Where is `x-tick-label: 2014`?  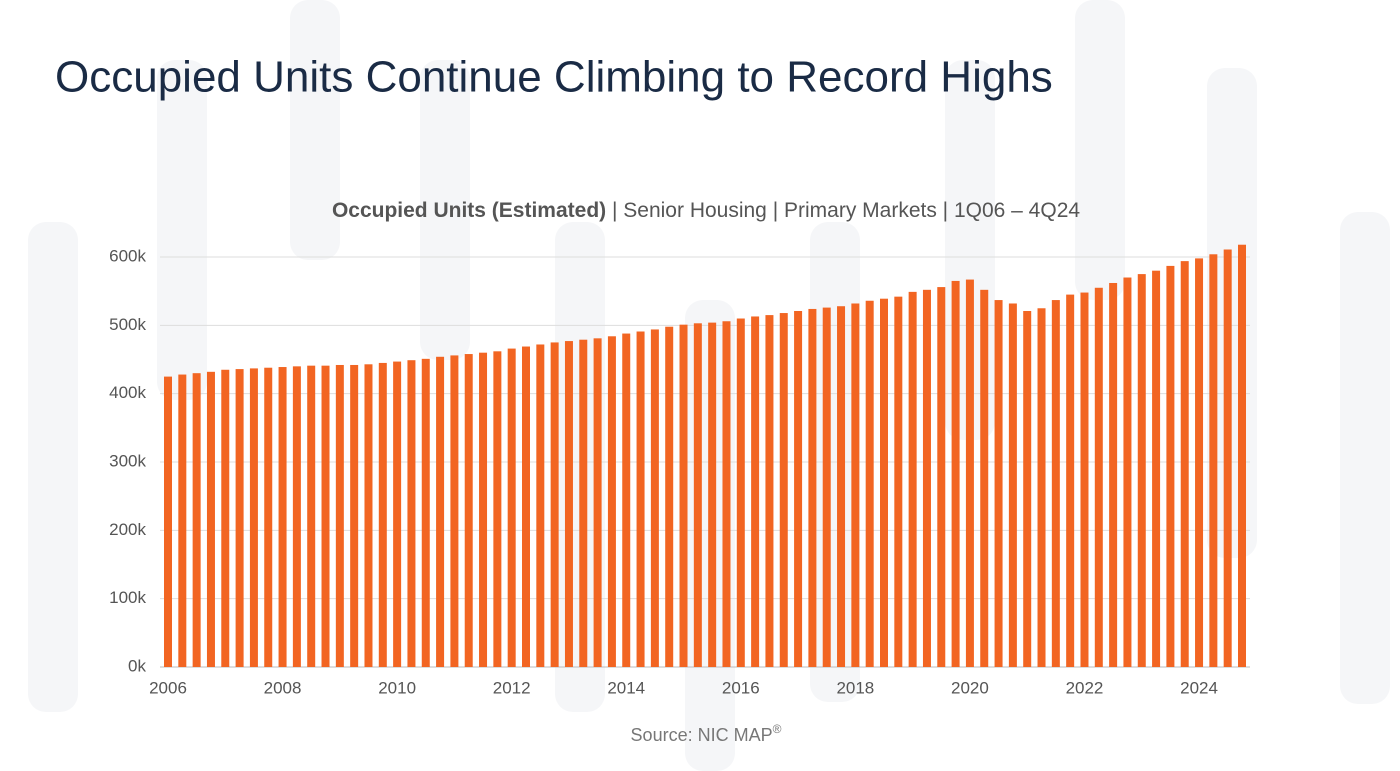
x-tick-label: 2014 is located at coordinates (626, 687).